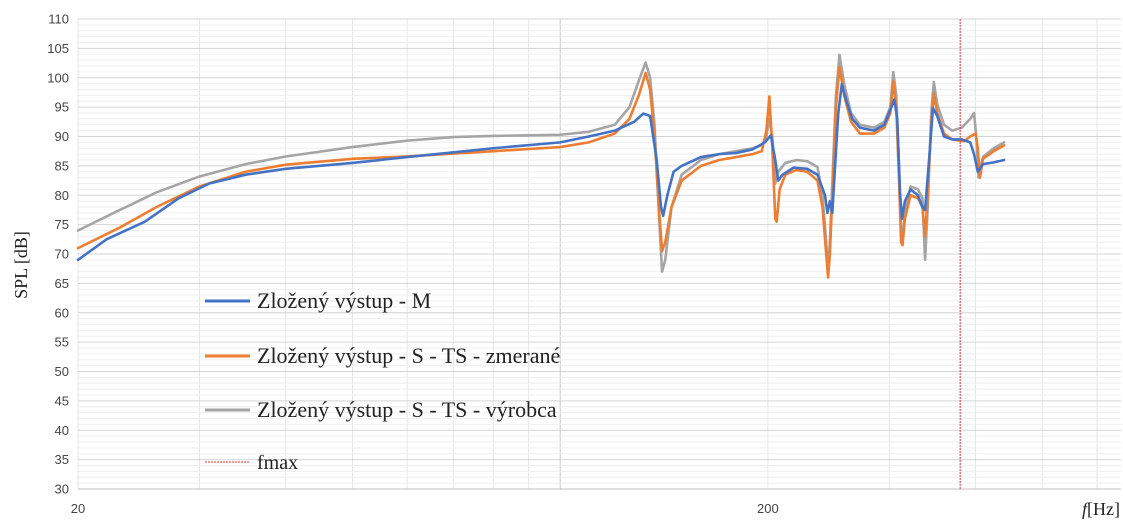 This screenshot has height=520, width=1123. What do you see at coordinates (62, 283) in the screenshot?
I see `y-tick-label: 65` at bounding box center [62, 283].